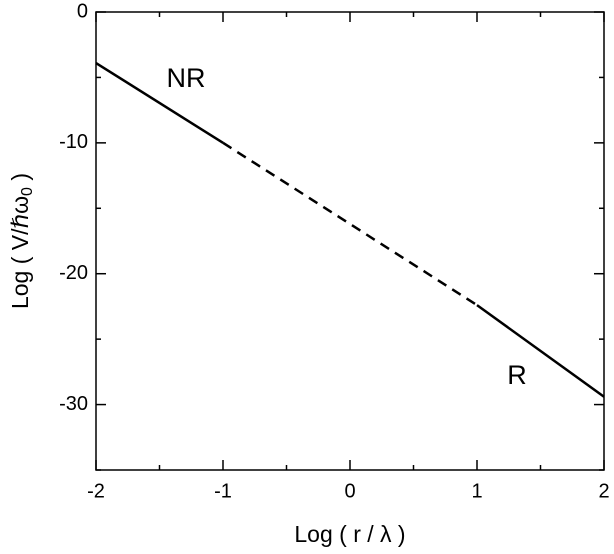  I want to click on y-tick-label: 0, so click(82, 11).